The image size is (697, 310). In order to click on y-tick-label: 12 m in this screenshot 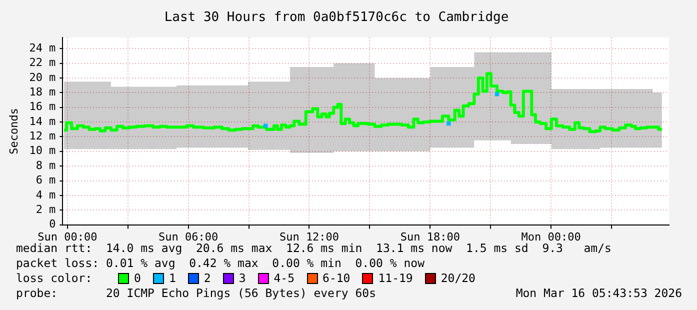, I will do `click(42, 136)`.